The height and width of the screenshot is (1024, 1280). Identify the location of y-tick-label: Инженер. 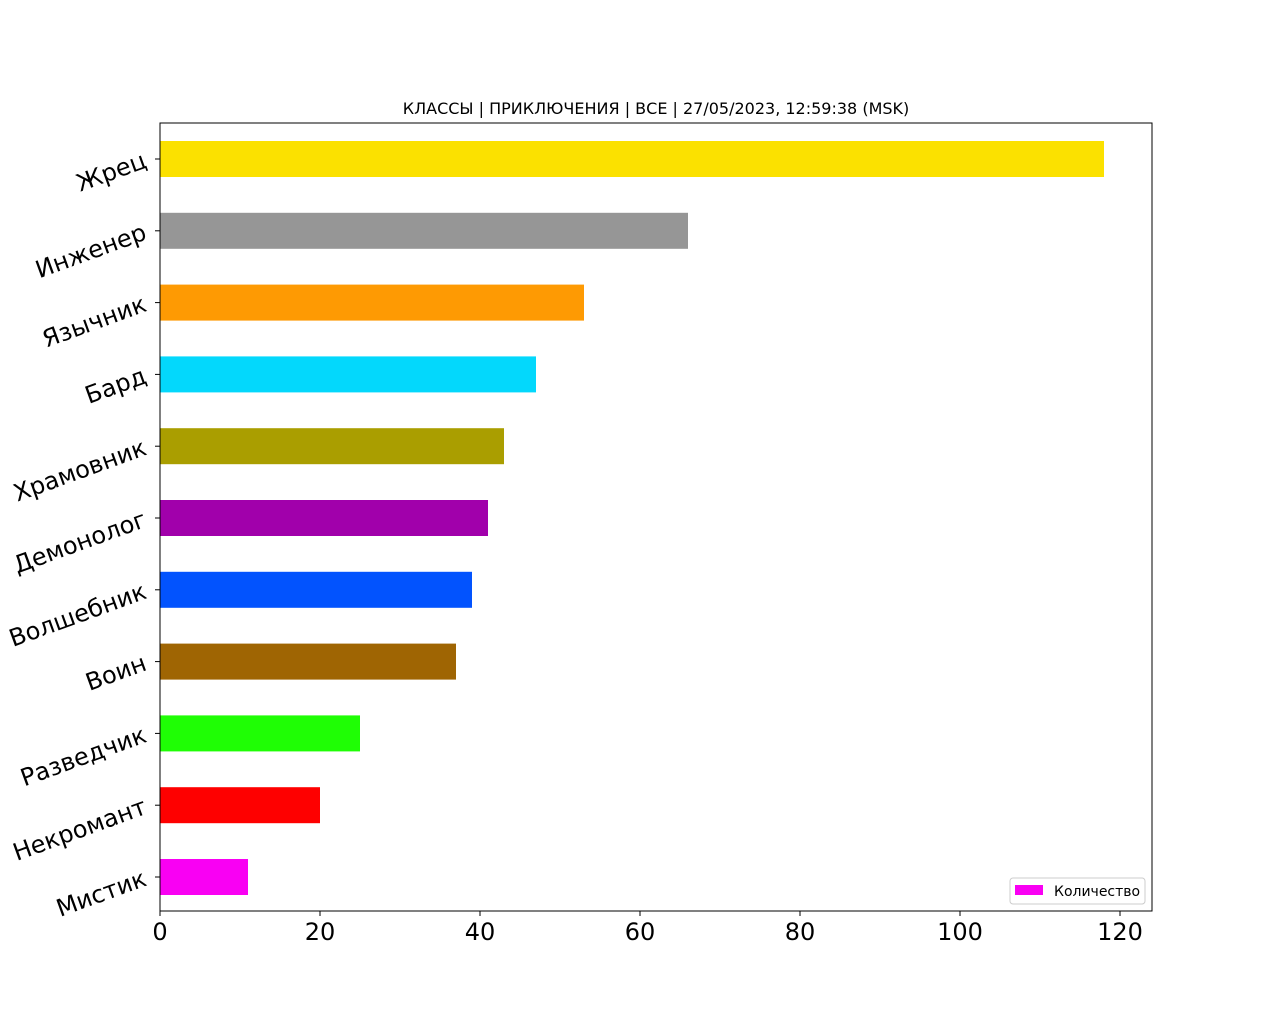
(91, 251).